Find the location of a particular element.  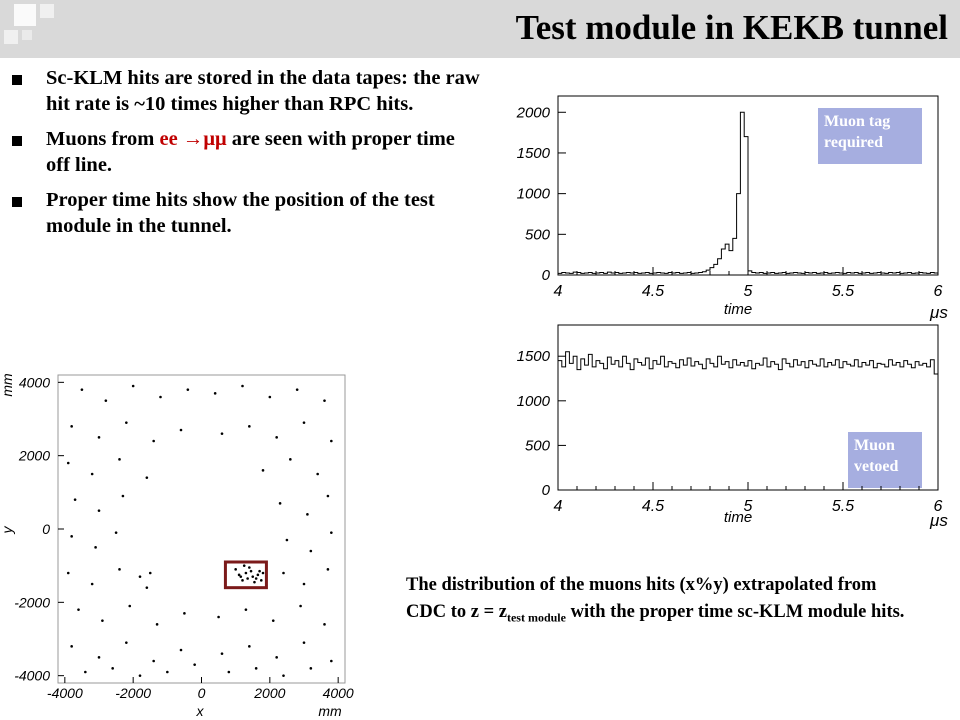

y-tick-label: -4000 is located at coordinates (32, 676).